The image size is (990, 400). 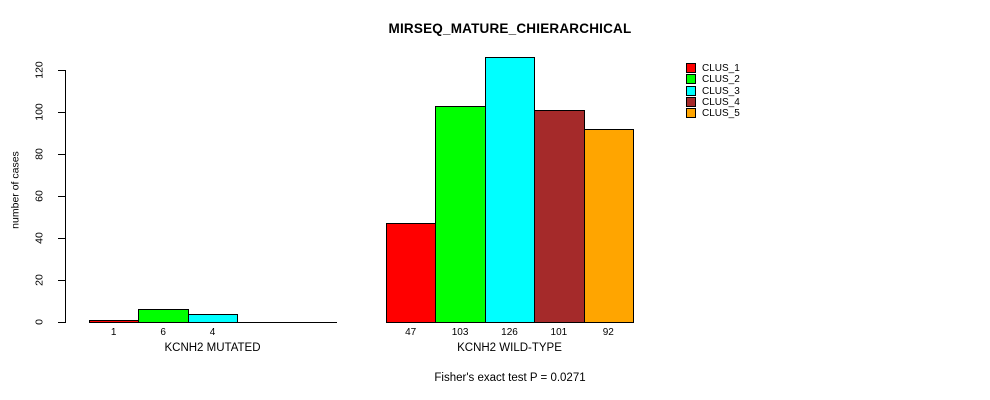 I want to click on legend-label-clus_3: CLUS_3, so click(x=721, y=91).